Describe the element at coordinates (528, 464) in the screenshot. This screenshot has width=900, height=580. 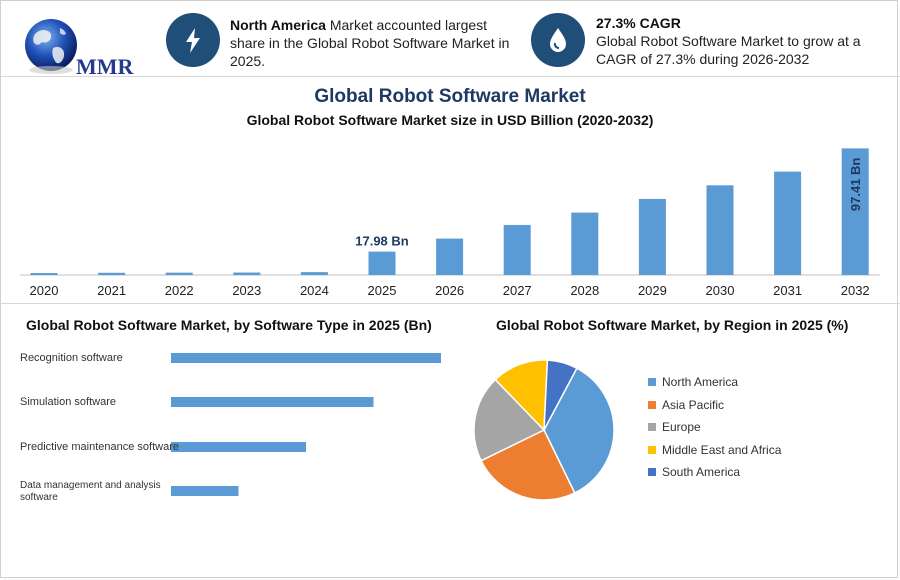
I see `pie-slice-asia-pacific` at that location.